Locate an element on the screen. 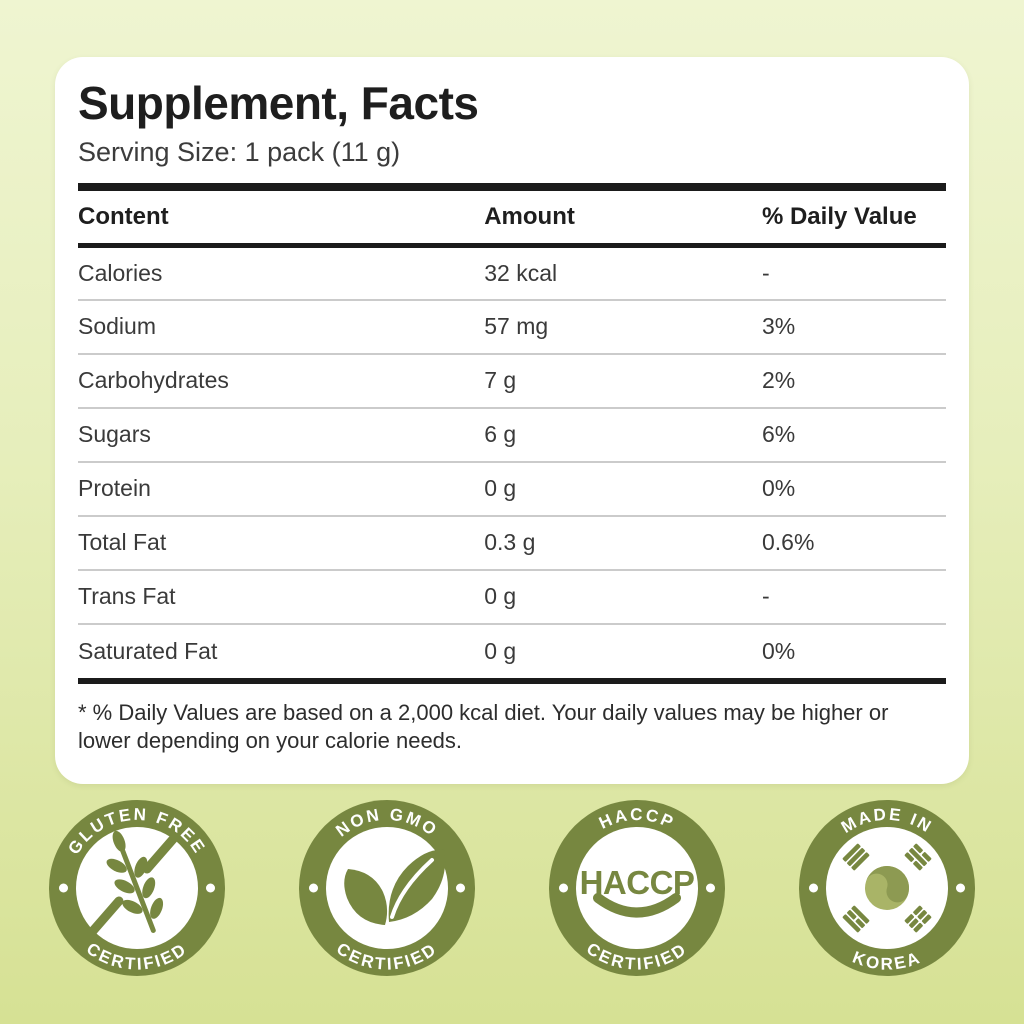  table-row: Carbohydrates 7 g 2% is located at coordinates (512, 381).